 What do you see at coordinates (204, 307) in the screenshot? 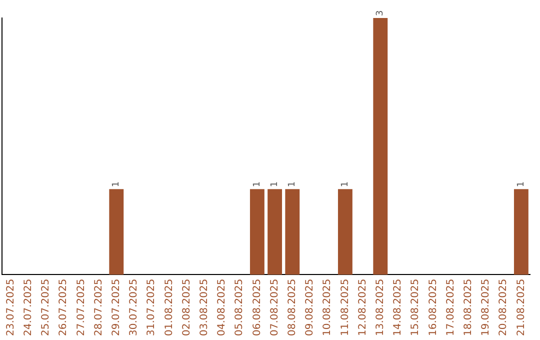
I see `x-tick-label: 03.08.2025` at bounding box center [204, 307].